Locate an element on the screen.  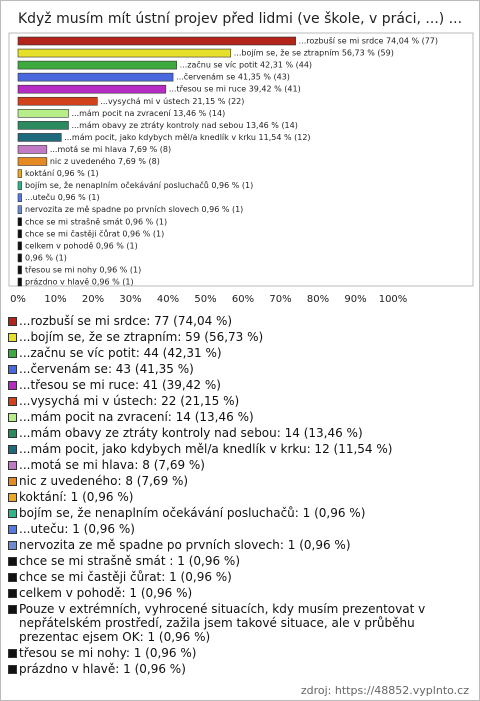
bar-label: chce se mi strašně smát 0,96 % (1) is located at coordinates (96, 221).